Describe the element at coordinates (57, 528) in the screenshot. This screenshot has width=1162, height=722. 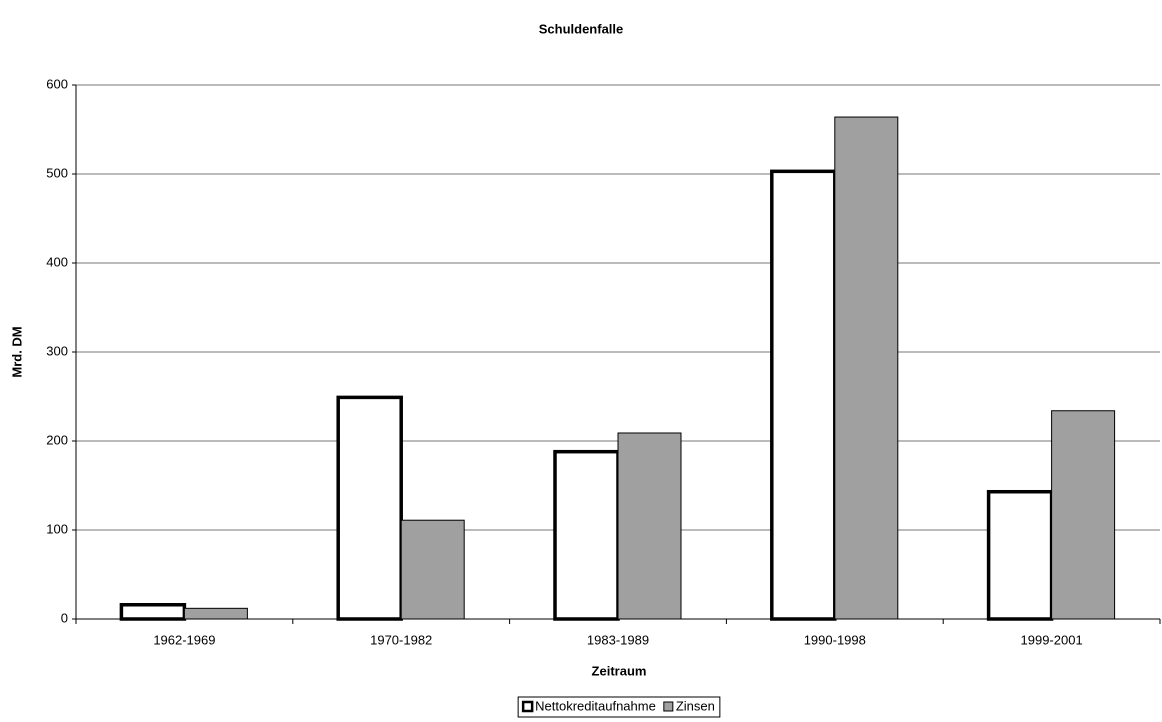
I see `y-tick-label: 100` at that location.